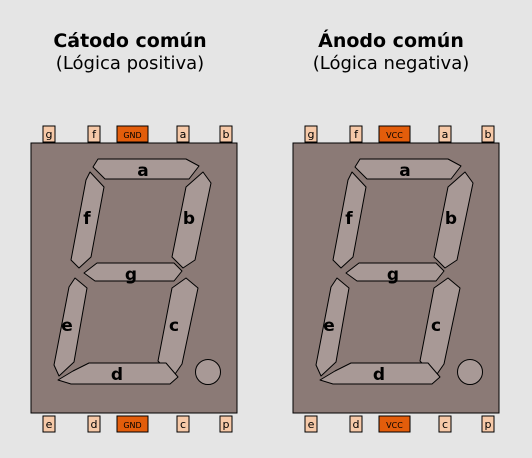 The image size is (532, 458). I want to click on display-2-segment-a: a, so click(408, 169).